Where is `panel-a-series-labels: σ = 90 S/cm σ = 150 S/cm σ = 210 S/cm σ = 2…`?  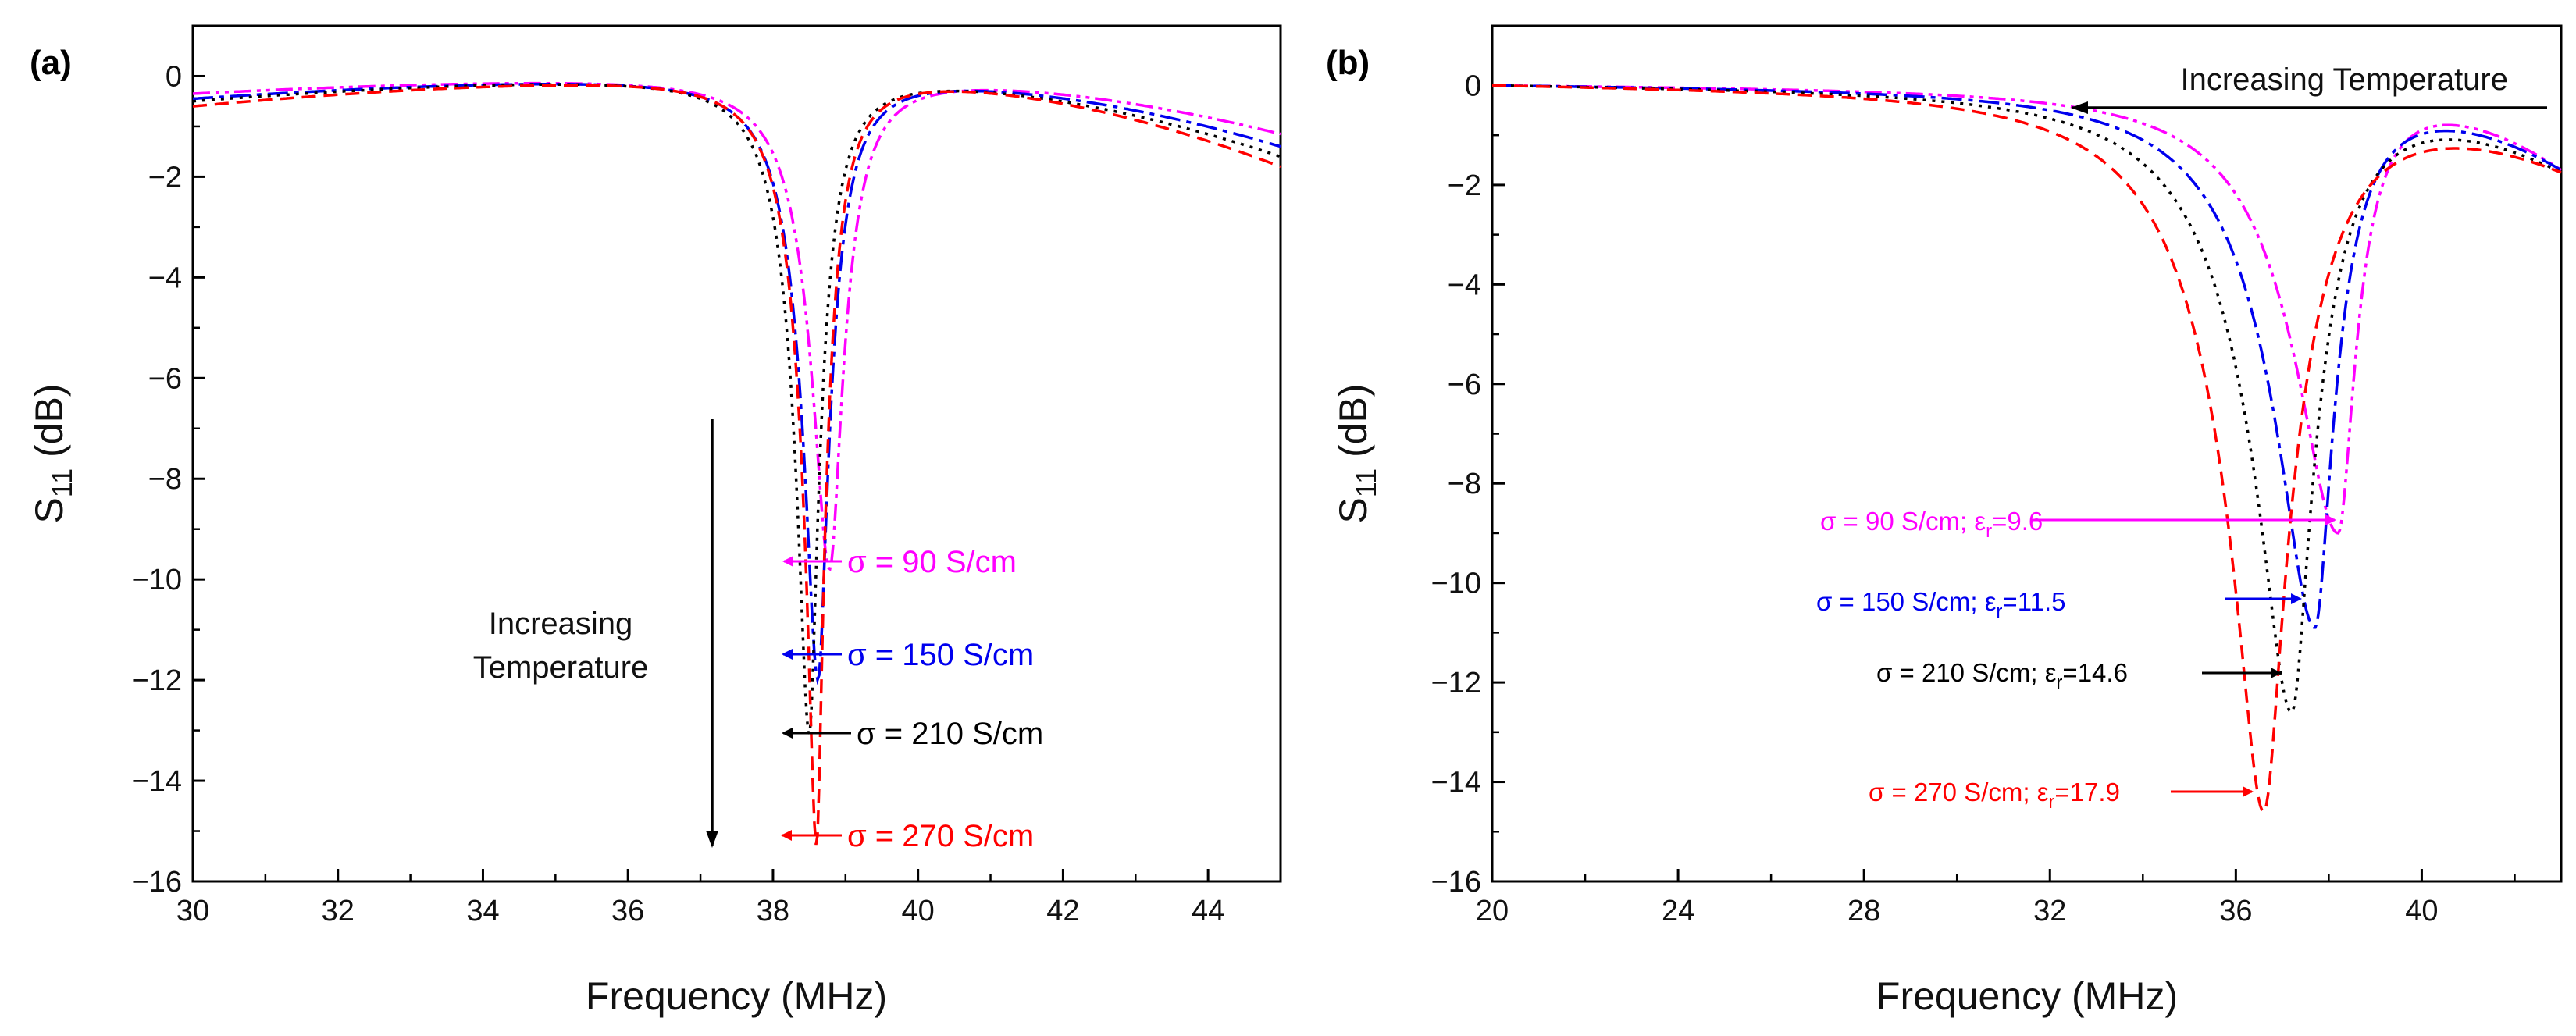 panel-a-series-labels: σ = 90 S/cm σ = 150 S/cm σ = 210 S/cm σ = 2… is located at coordinates (912, 699).